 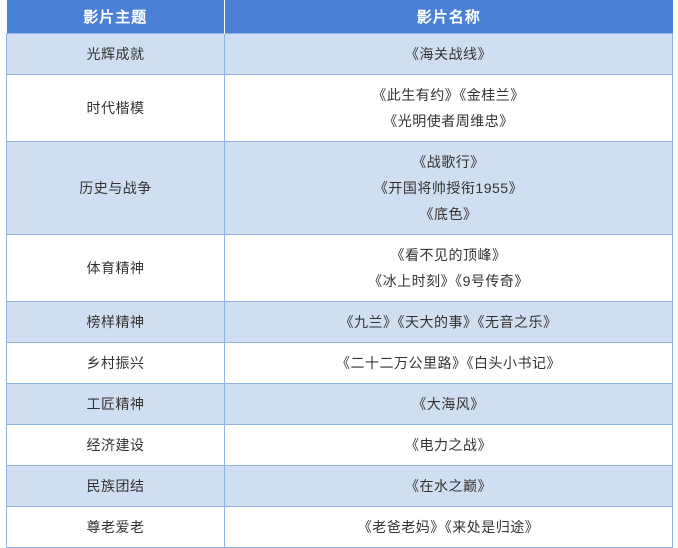 I want to click on cell-film-names: 《老爸老妈》《来处是归途》, so click(x=448, y=527).